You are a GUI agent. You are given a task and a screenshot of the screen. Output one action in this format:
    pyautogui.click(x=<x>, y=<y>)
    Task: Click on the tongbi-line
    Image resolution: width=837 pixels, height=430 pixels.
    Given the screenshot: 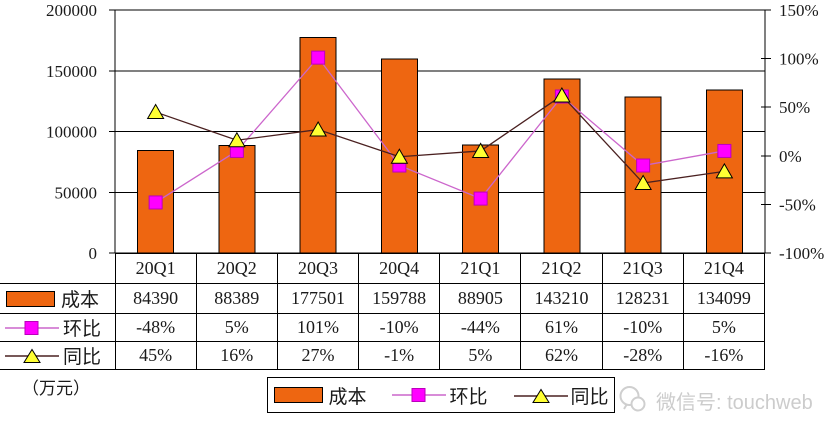 What is the action you would take?
    pyautogui.click(x=440, y=139)
    